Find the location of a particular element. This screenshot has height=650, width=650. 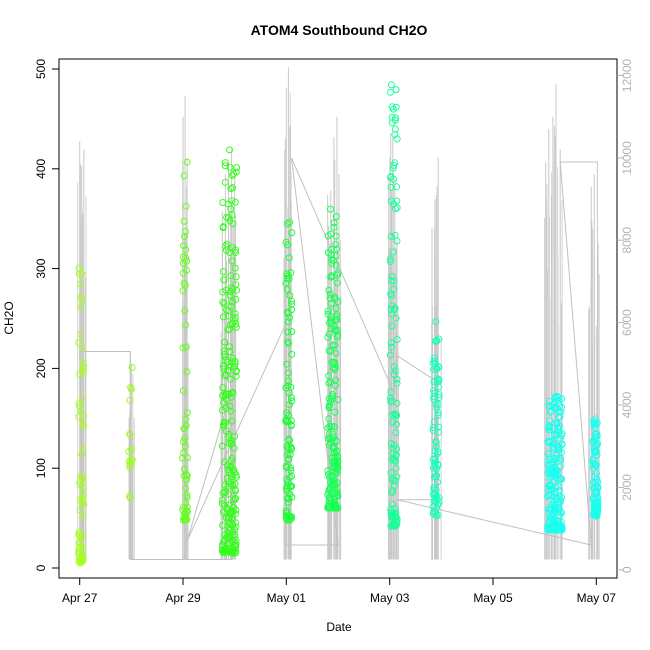

x-tick-label: May 05 is located at coordinates (493, 598).